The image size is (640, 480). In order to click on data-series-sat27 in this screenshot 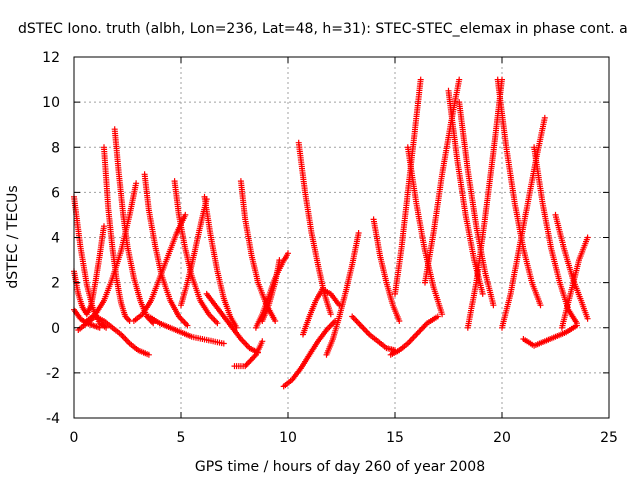, I will do `click(414, 335)`.